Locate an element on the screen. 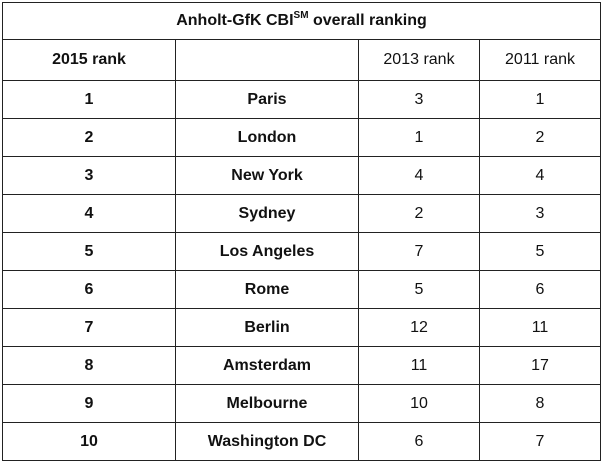 The image size is (604, 474). table-title-suffix: overall ranking is located at coordinates (367, 20).